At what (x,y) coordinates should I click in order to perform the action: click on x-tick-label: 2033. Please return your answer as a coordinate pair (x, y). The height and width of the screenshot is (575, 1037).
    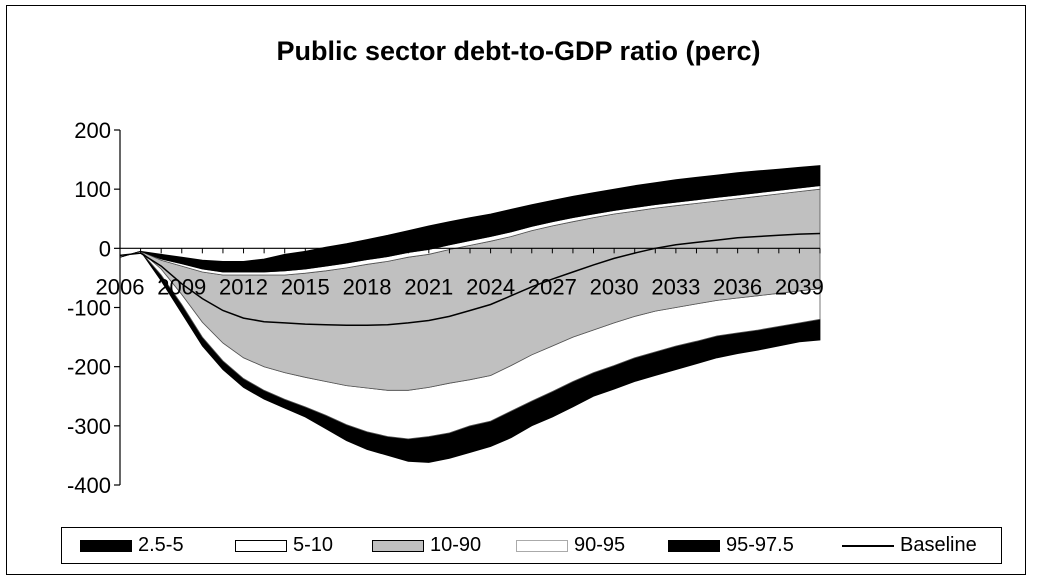
    Looking at the image, I should click on (675, 286).